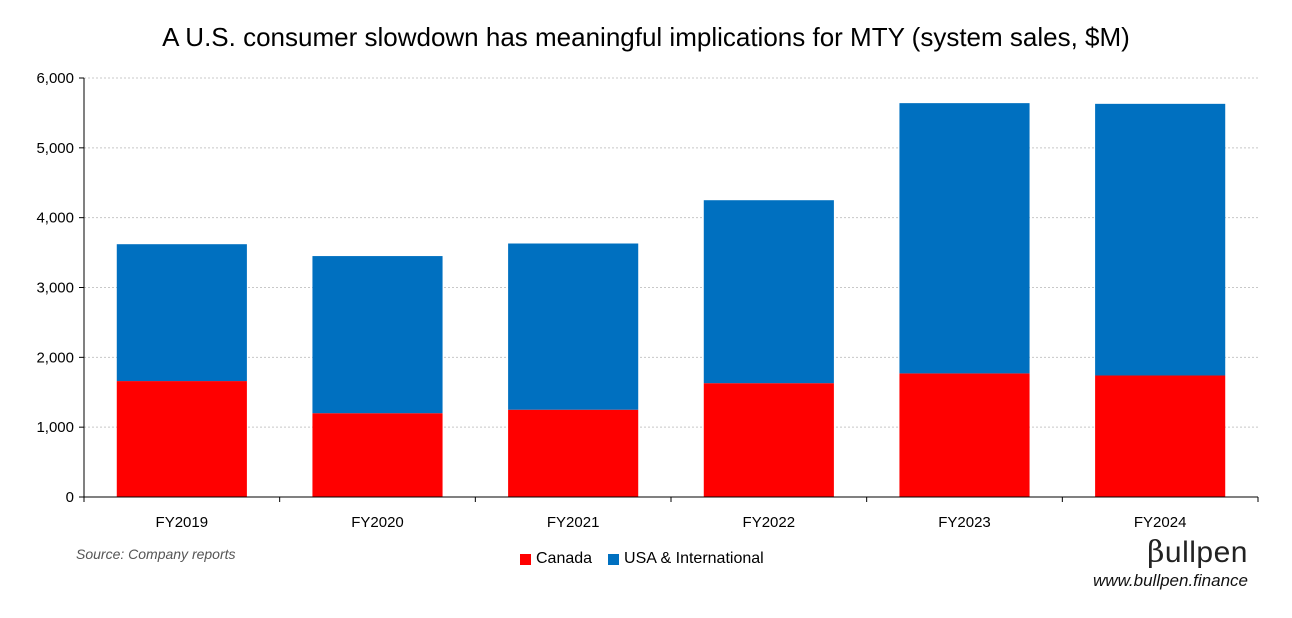  I want to click on y-tick-label: 5,000, so click(55, 148).